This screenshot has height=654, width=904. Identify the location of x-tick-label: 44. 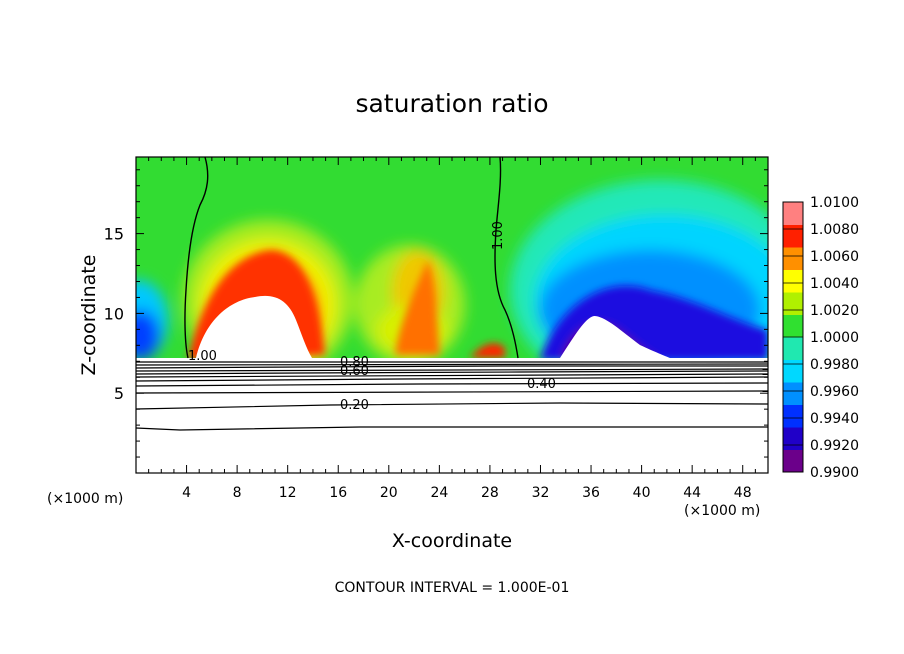
(692, 493).